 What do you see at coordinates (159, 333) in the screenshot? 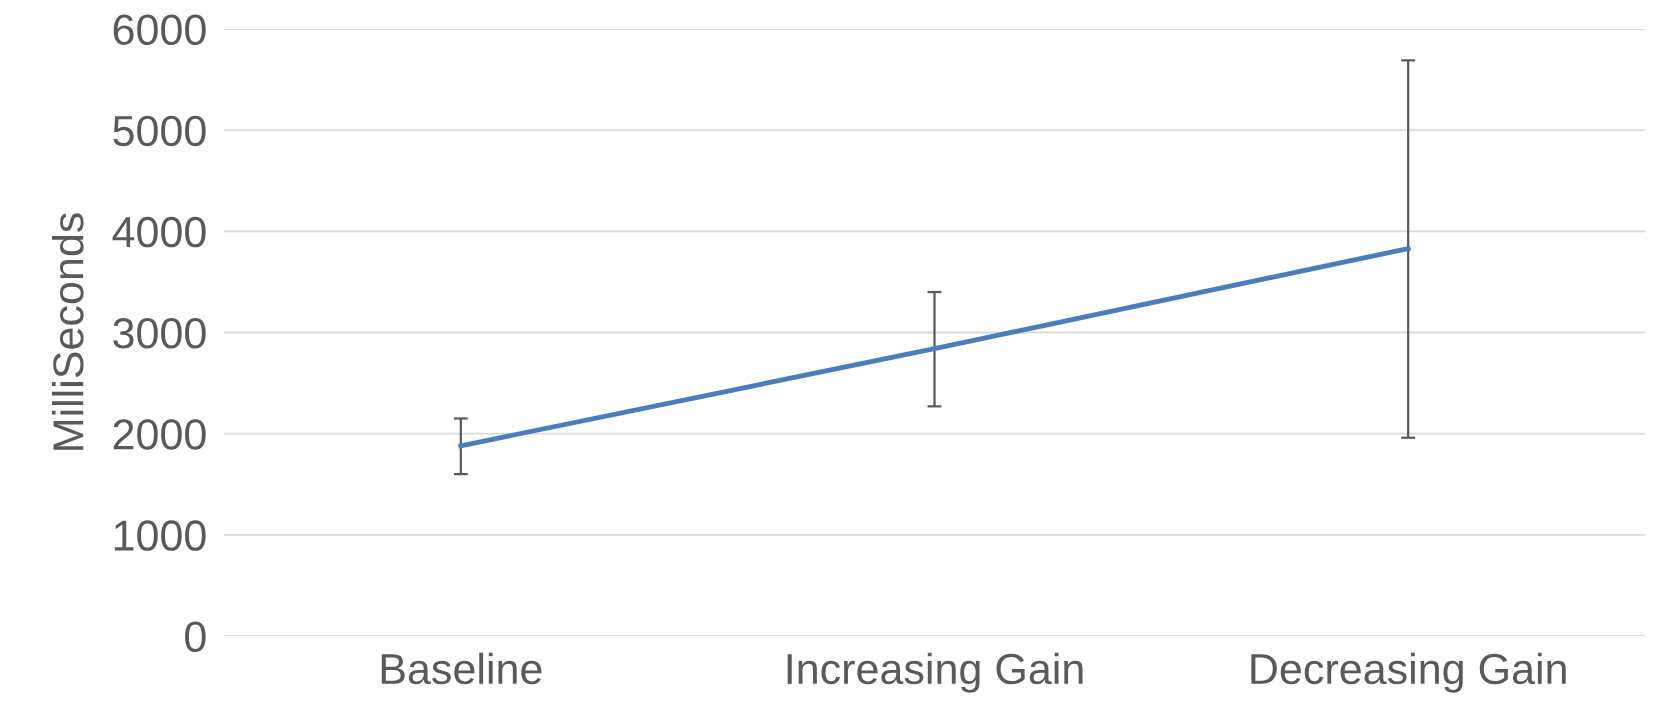
I see `y-tick-label: 3000` at bounding box center [159, 333].